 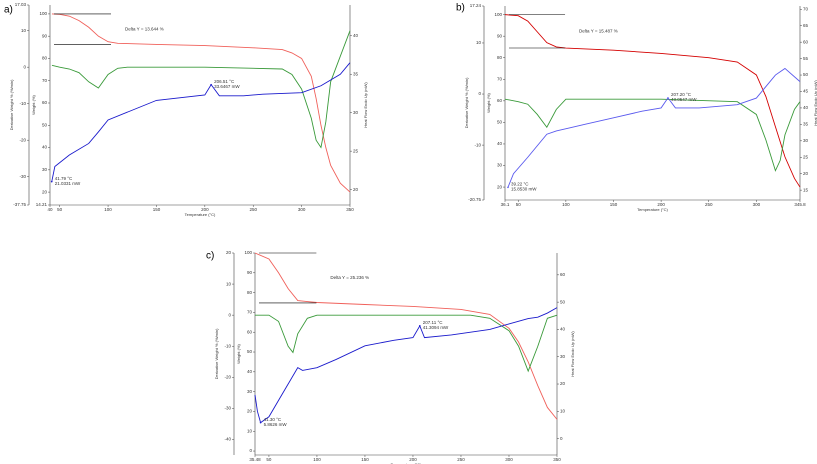 What do you see at coordinates (224, 81) in the screenshot?
I see `peak-label: 206.51 °C` at bounding box center [224, 81].